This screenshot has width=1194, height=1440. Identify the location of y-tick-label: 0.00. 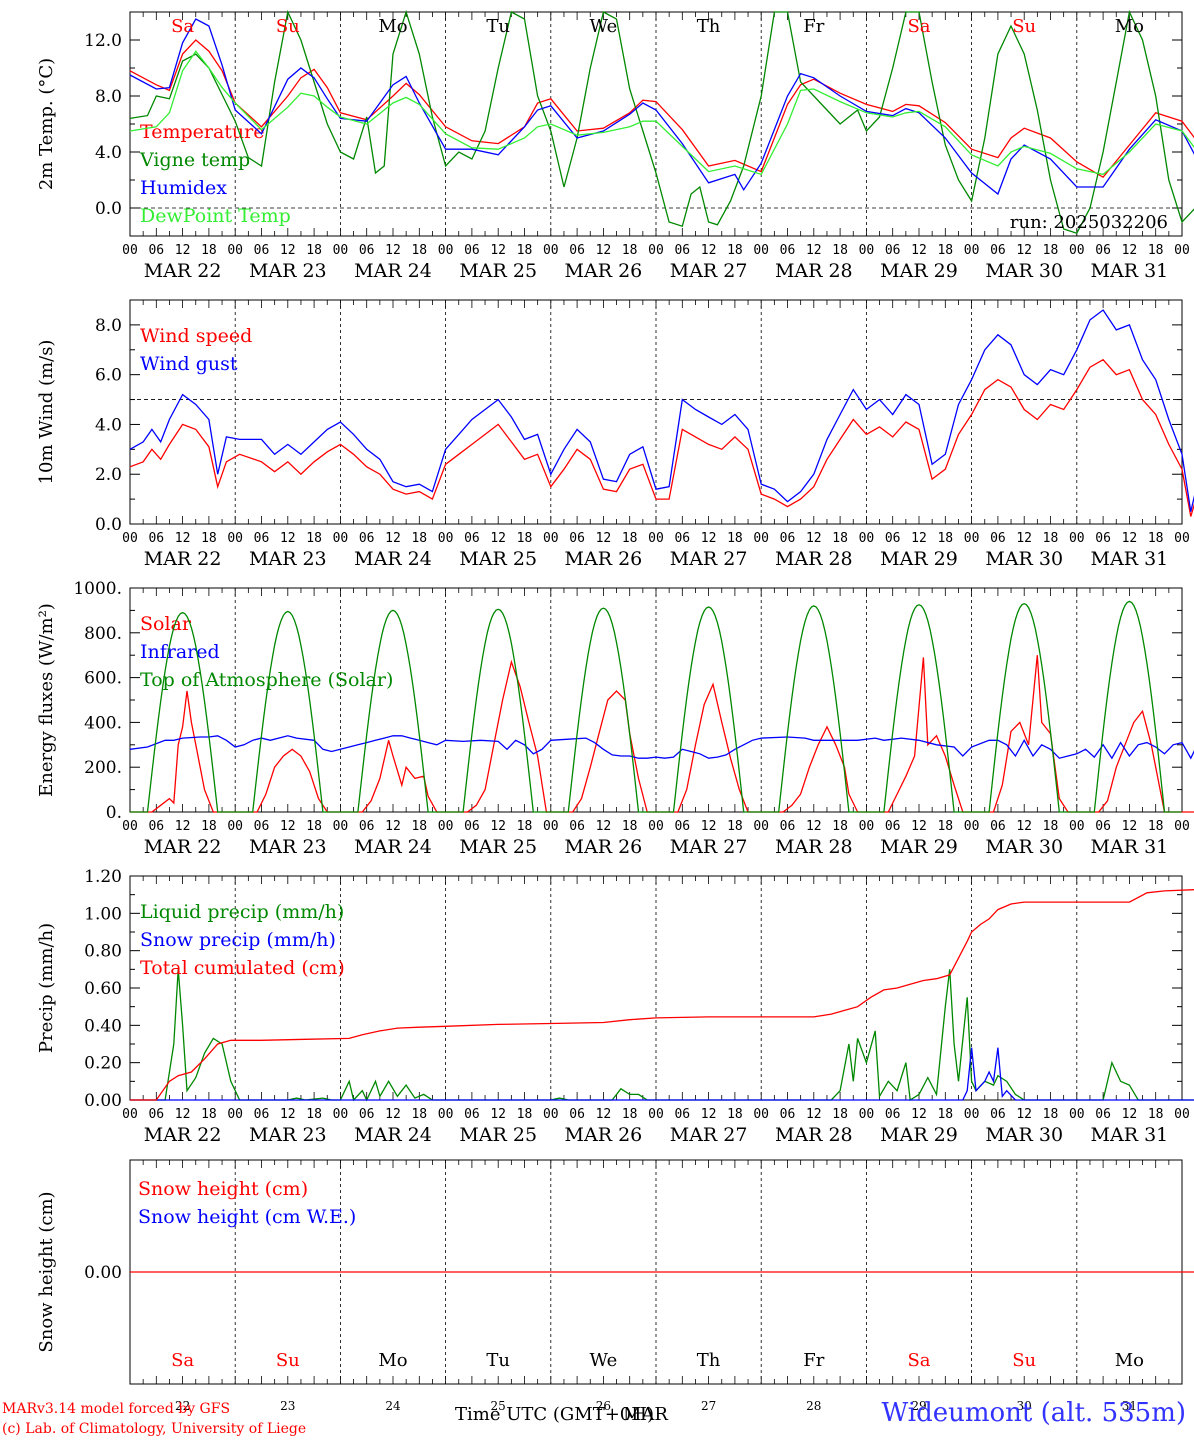
(103, 1101).